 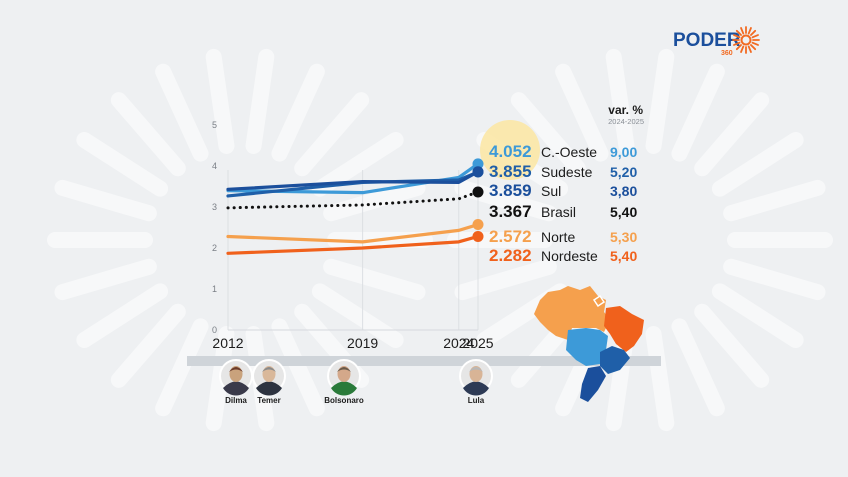 What do you see at coordinates (593, 384) in the screenshot?
I see `map-sul` at bounding box center [593, 384].